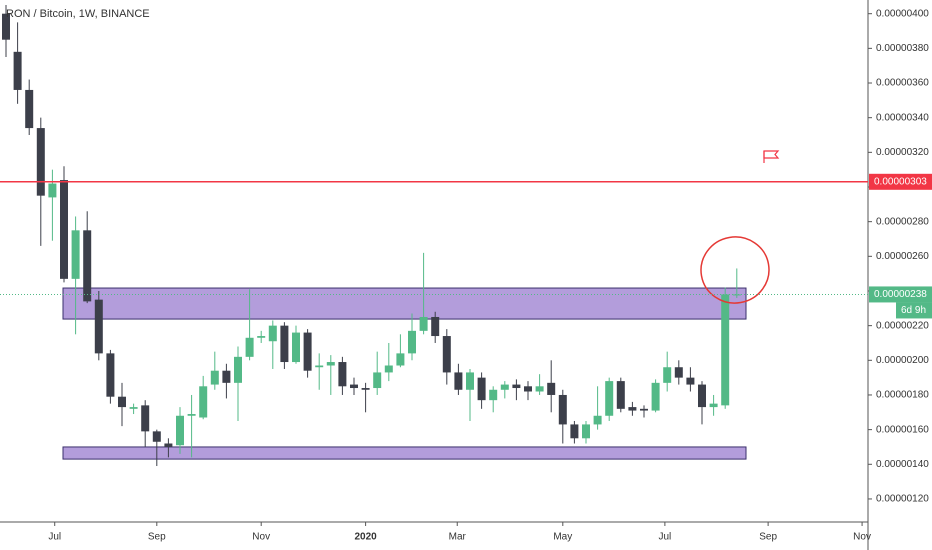  What do you see at coordinates (902, 256) in the screenshot?
I see `y-tick-label: 0.00000260` at bounding box center [902, 256].